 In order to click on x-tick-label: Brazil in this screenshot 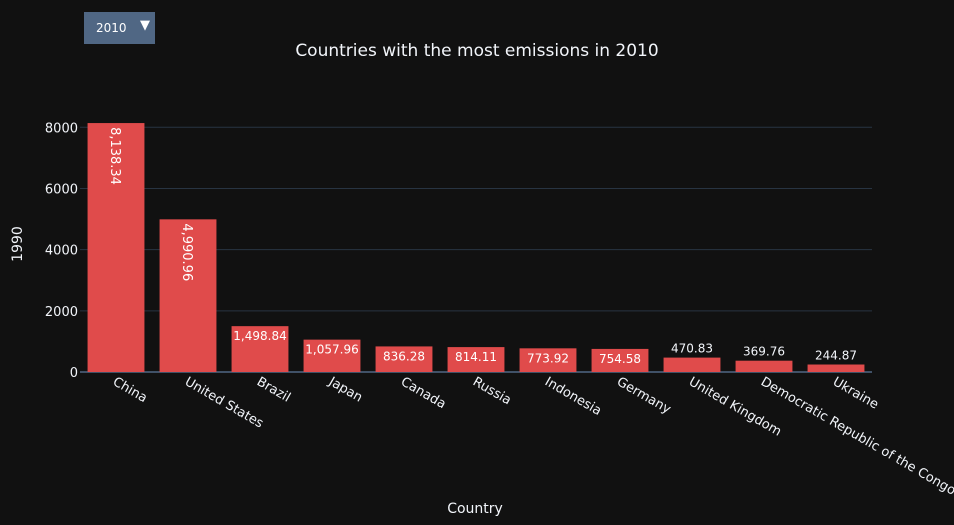, I will do `click(273, 389)`.